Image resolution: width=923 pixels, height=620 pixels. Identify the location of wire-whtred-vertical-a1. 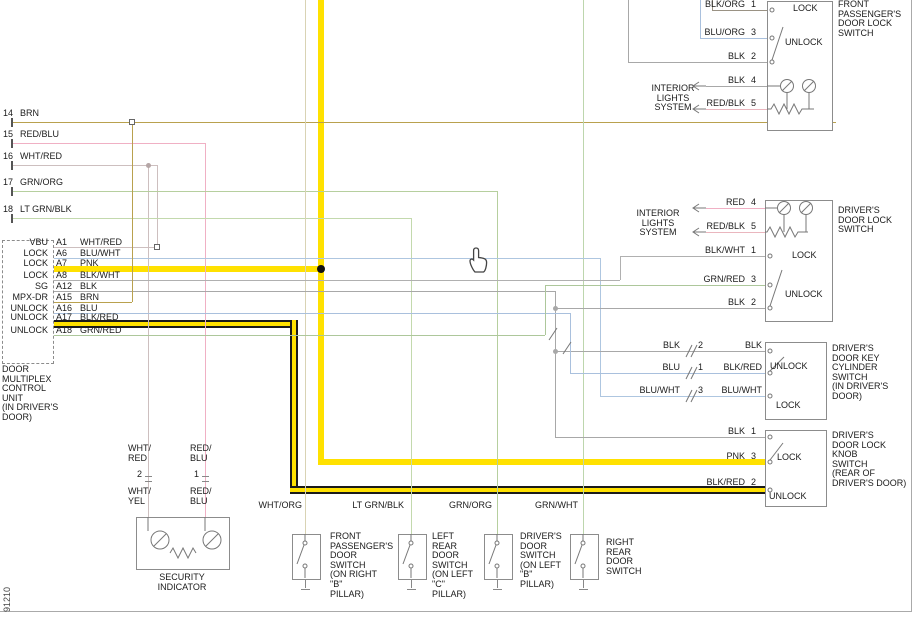
(157, 206).